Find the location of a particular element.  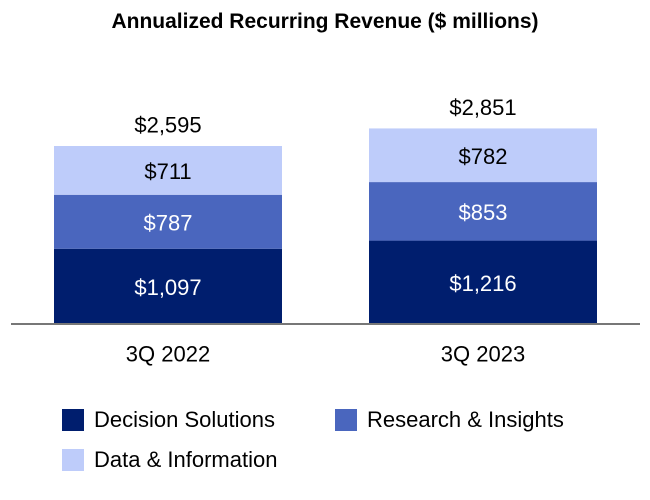

legend-label: Research & Insights is located at coordinates (465, 419).